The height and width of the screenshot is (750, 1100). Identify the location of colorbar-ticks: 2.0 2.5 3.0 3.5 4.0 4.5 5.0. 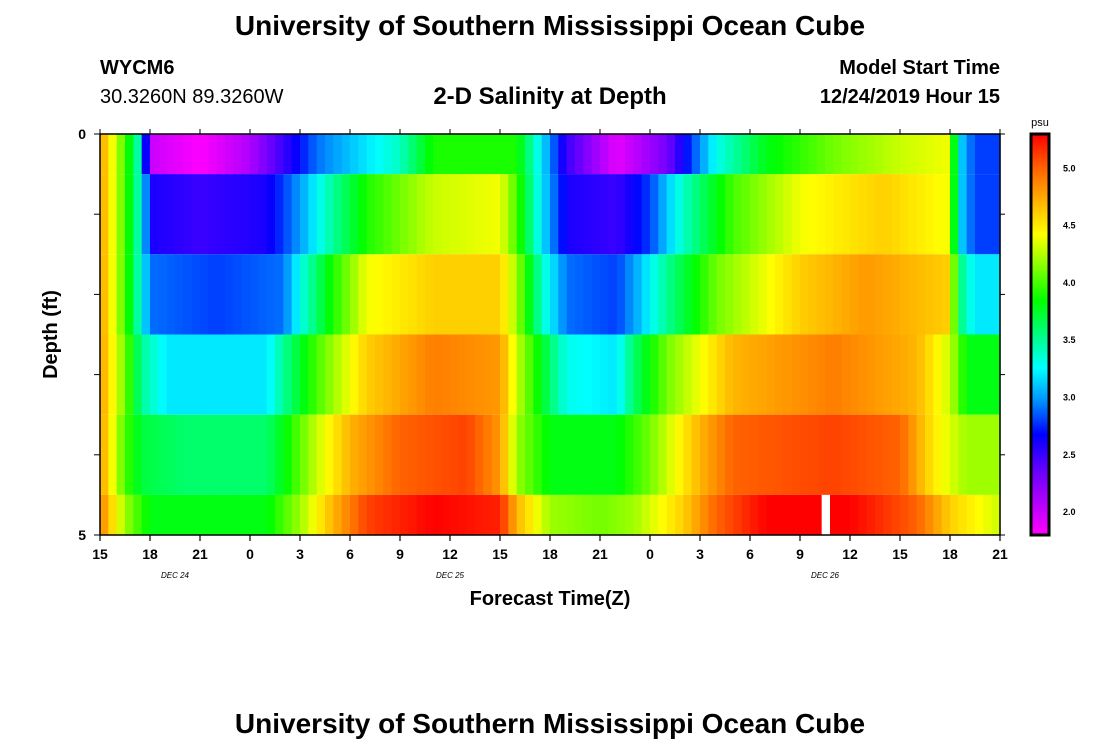
(1069, 340).